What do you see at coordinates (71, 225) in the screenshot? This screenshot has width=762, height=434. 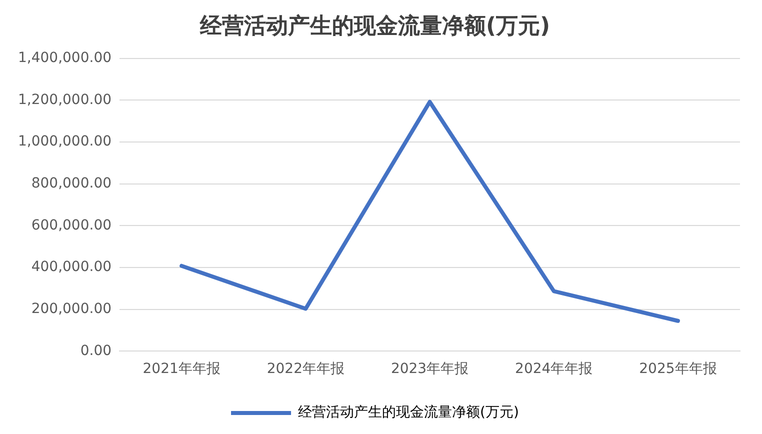 I see `y-tick-label: 600,000.00` at bounding box center [71, 225].